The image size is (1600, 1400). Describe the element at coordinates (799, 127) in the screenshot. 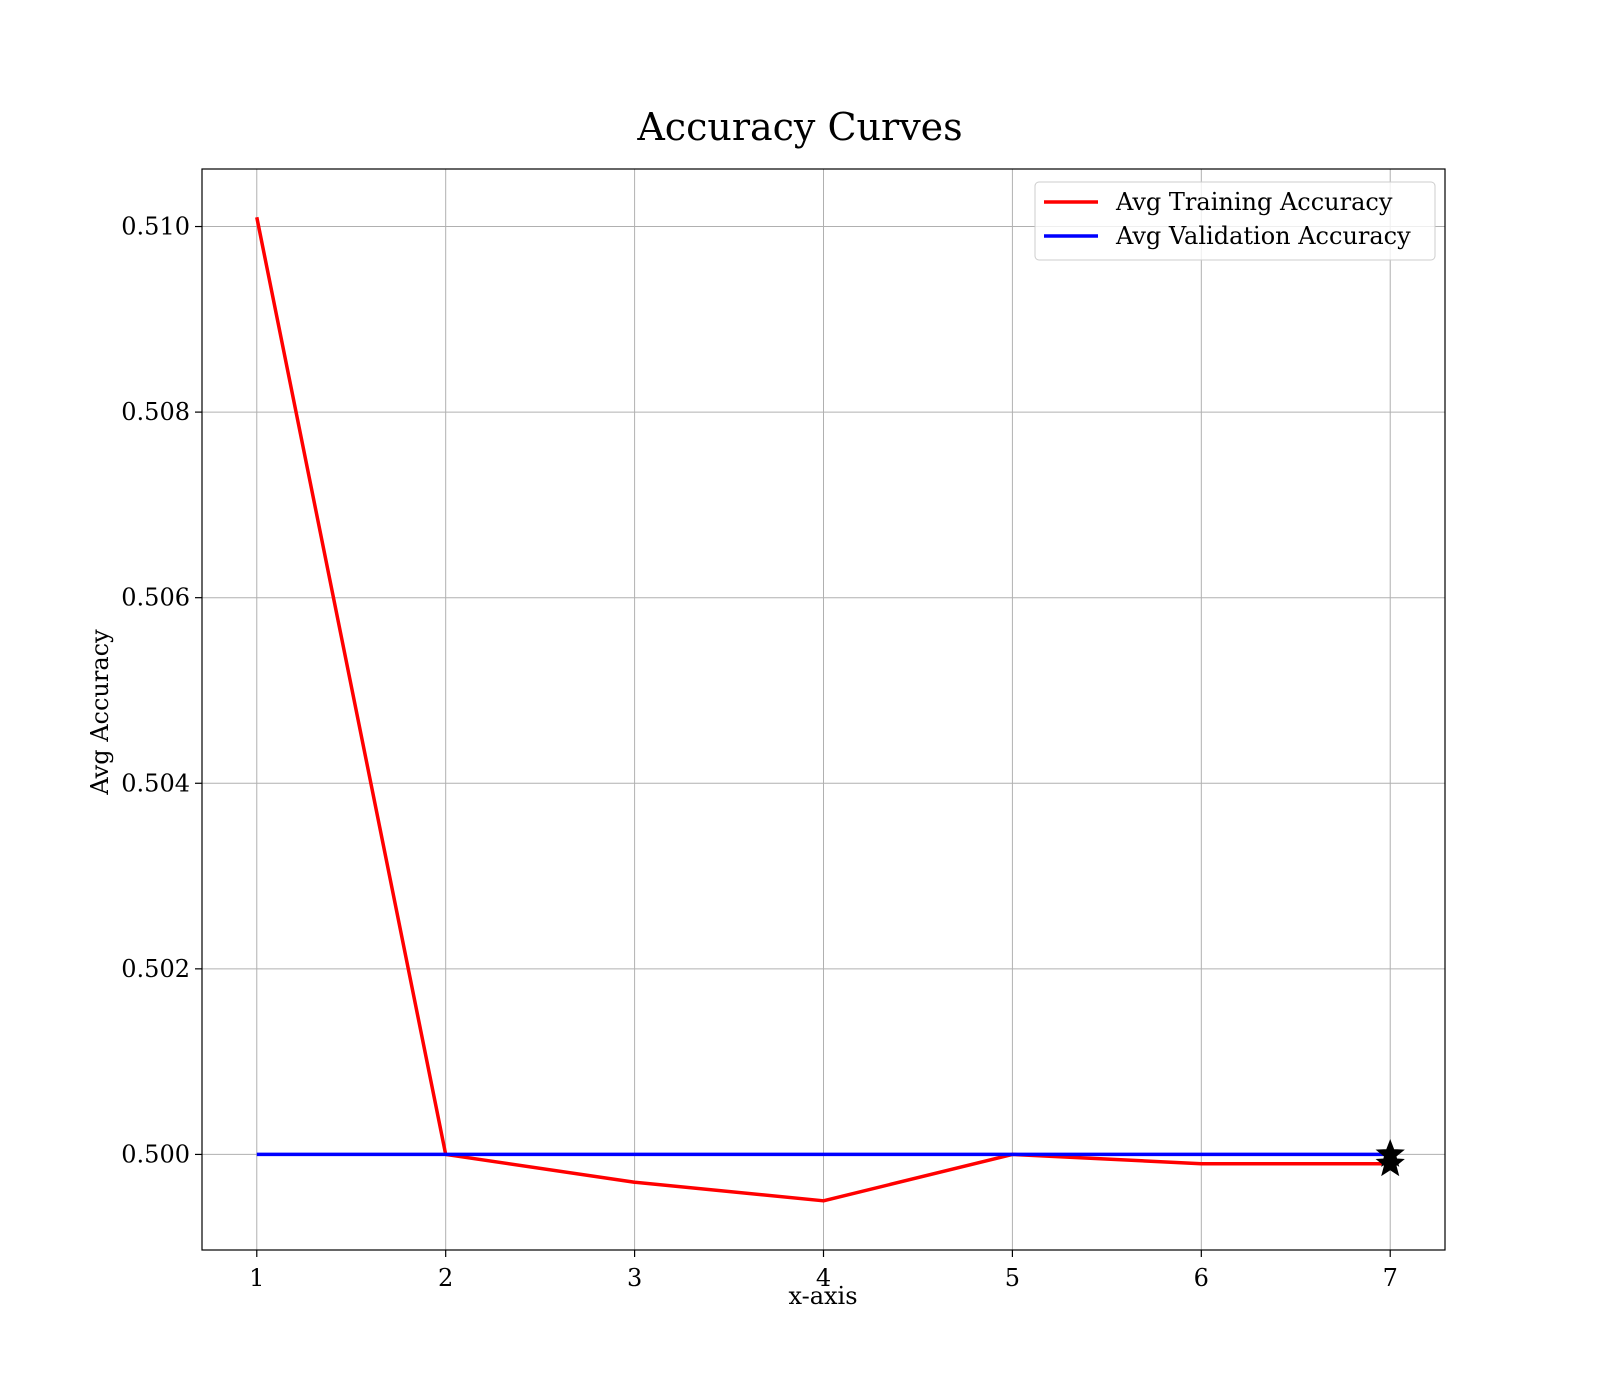

I see `chart-title: Accuracy Curves` at that location.